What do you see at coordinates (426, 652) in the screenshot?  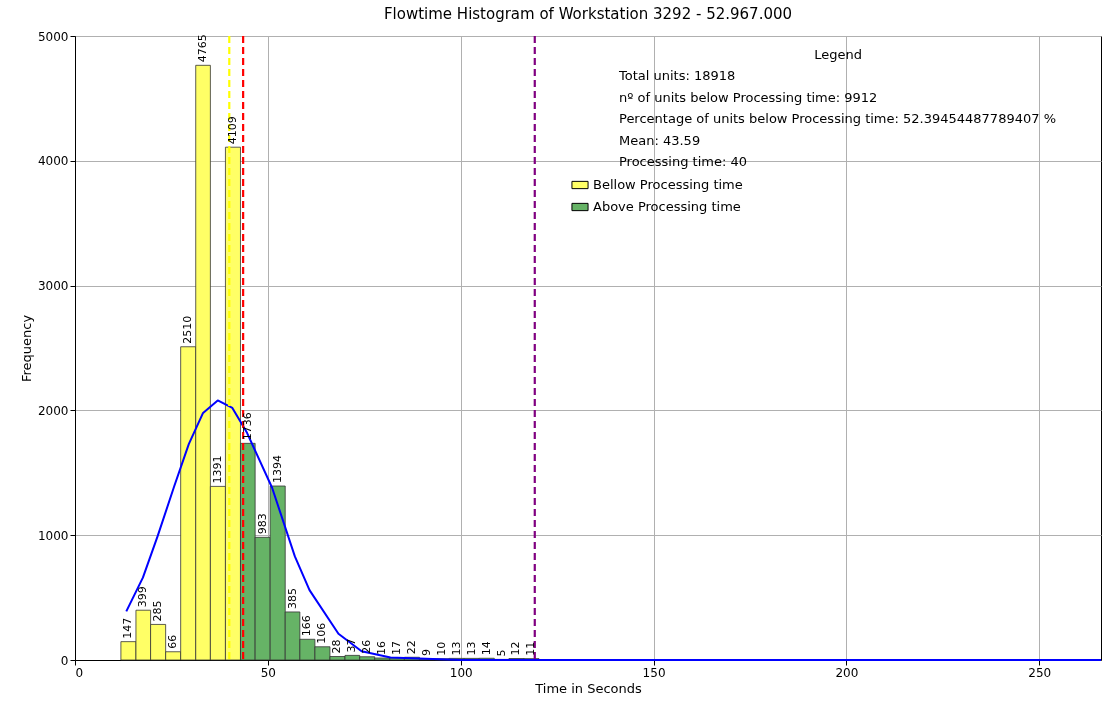 I see `data-label: 9` at bounding box center [426, 652].